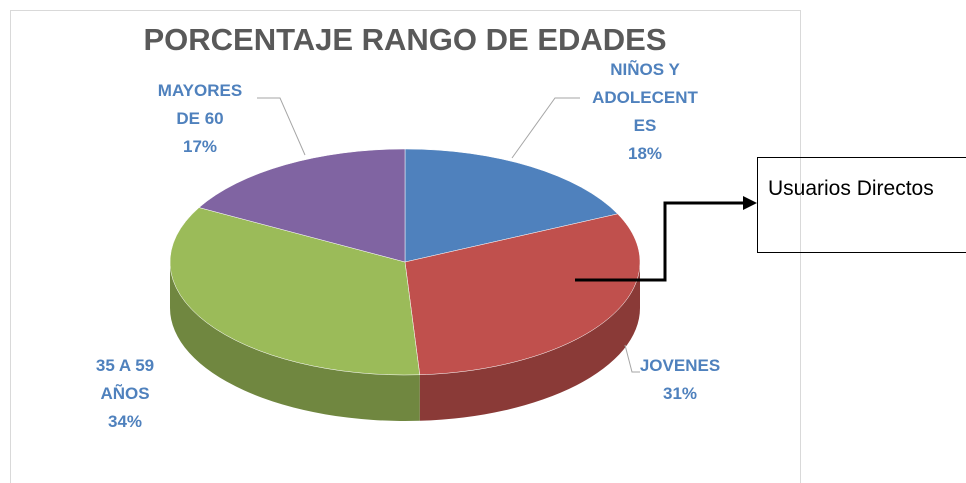 The image size is (966, 483). Describe the element at coordinates (645, 97) in the screenshot. I see `category-label: NIÑOS Y ADOLECENTES` at that location.